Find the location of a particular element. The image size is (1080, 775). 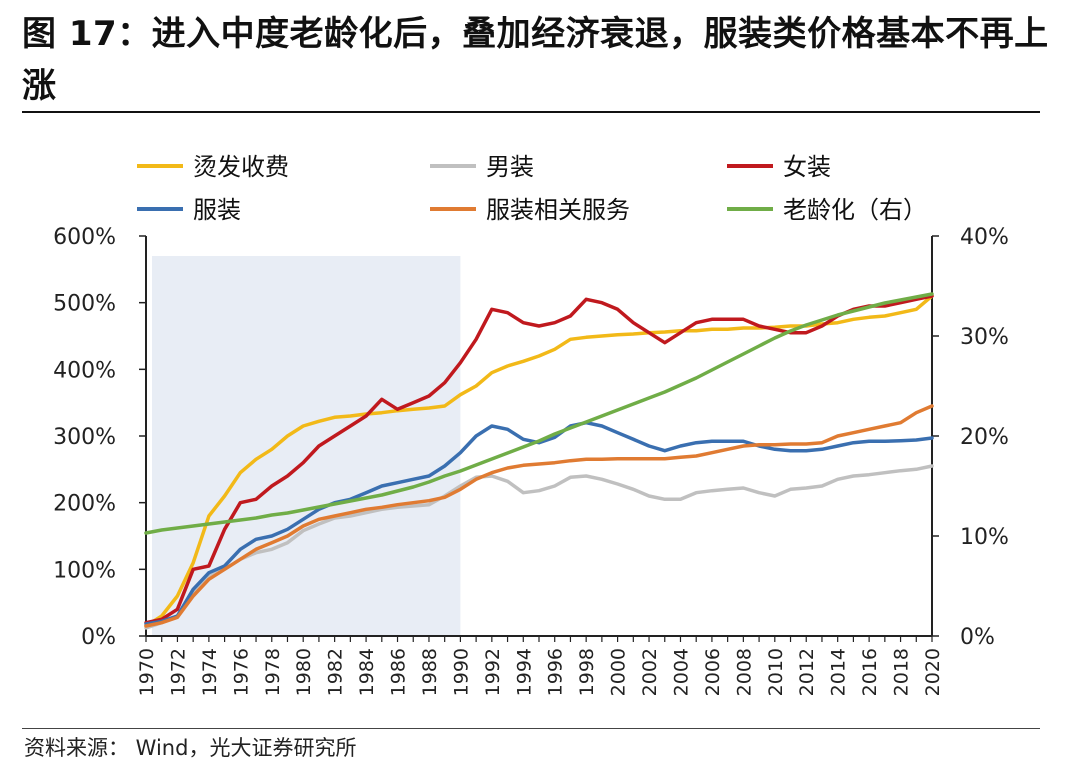

right-y-tick-label: 10% is located at coordinates (984, 537).